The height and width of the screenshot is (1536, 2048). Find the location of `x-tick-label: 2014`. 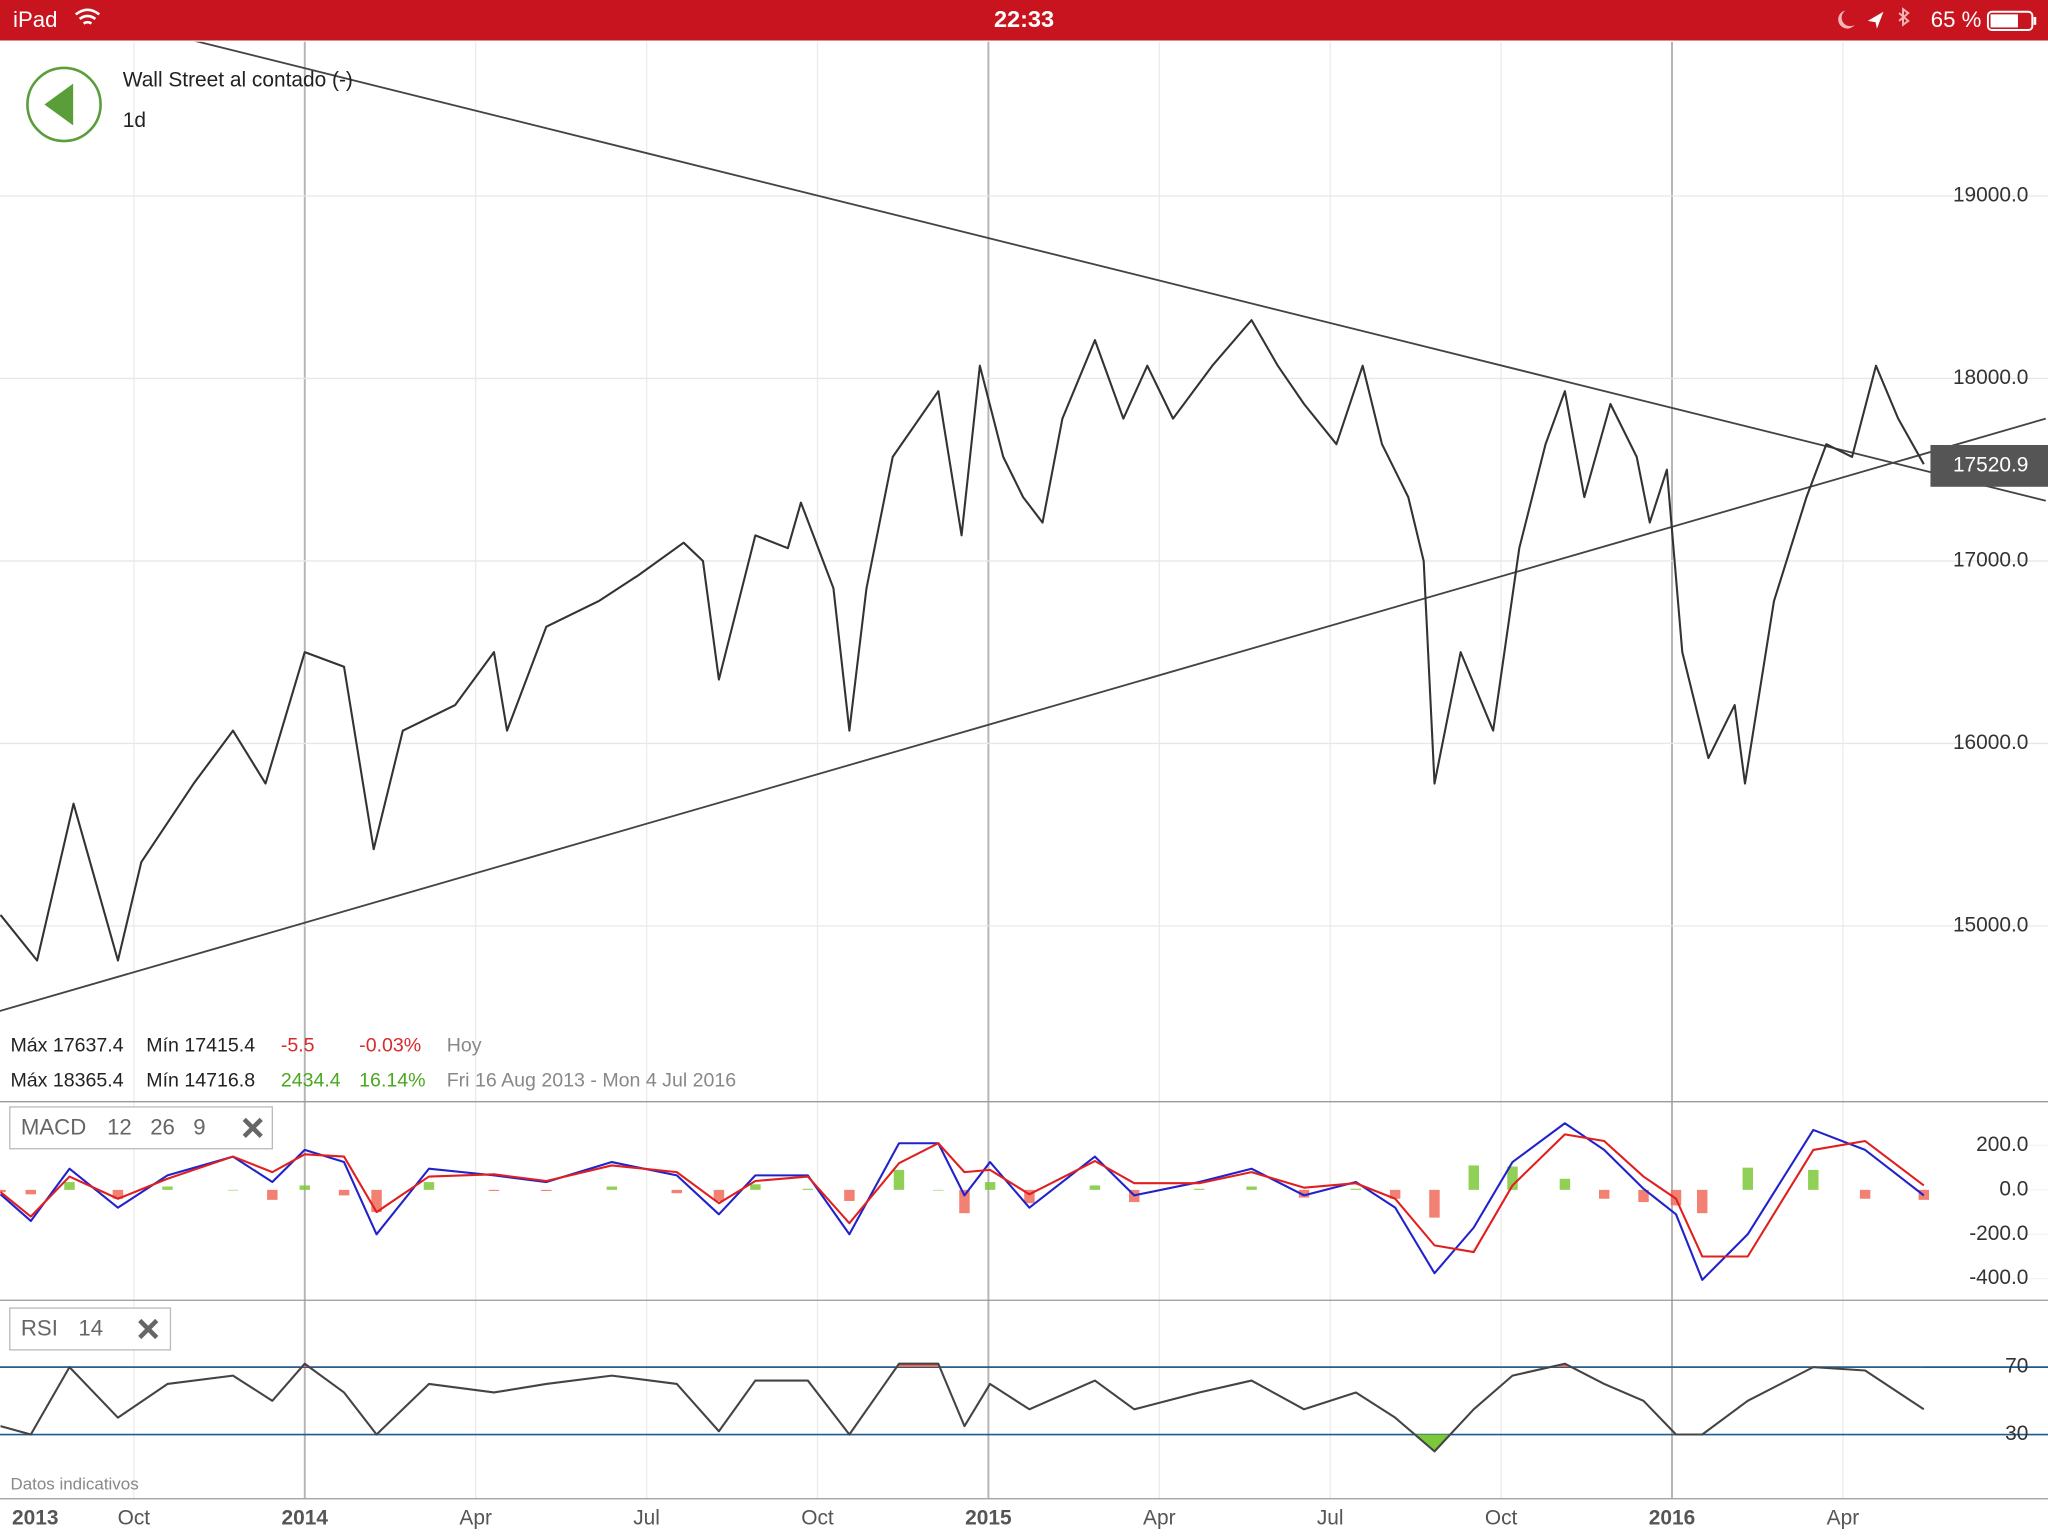

x-tick-label: 2014 is located at coordinates (305, 1518).